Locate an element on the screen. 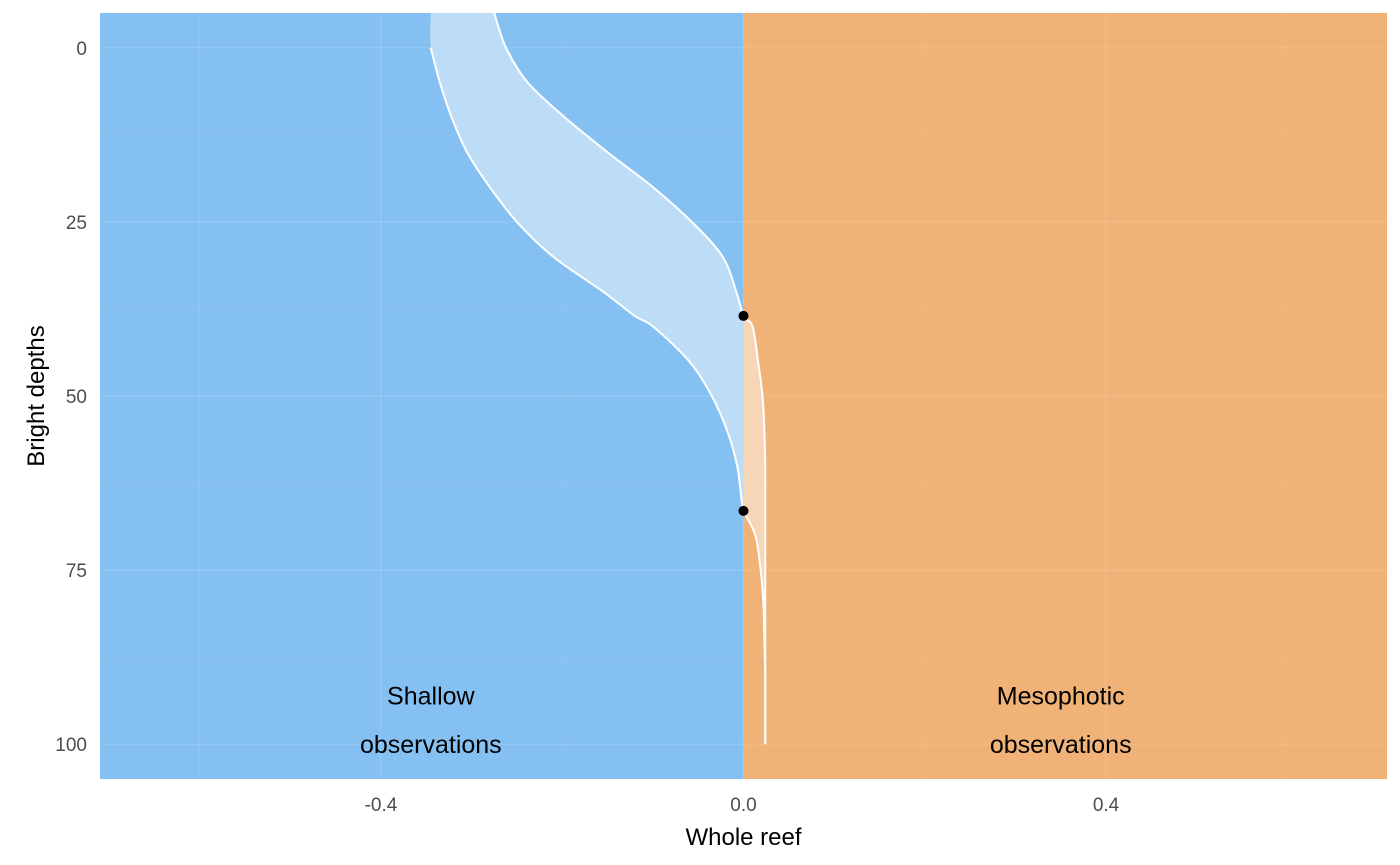 This screenshot has width=1400, height=865. y-tick-label: 50 is located at coordinates (76, 397).